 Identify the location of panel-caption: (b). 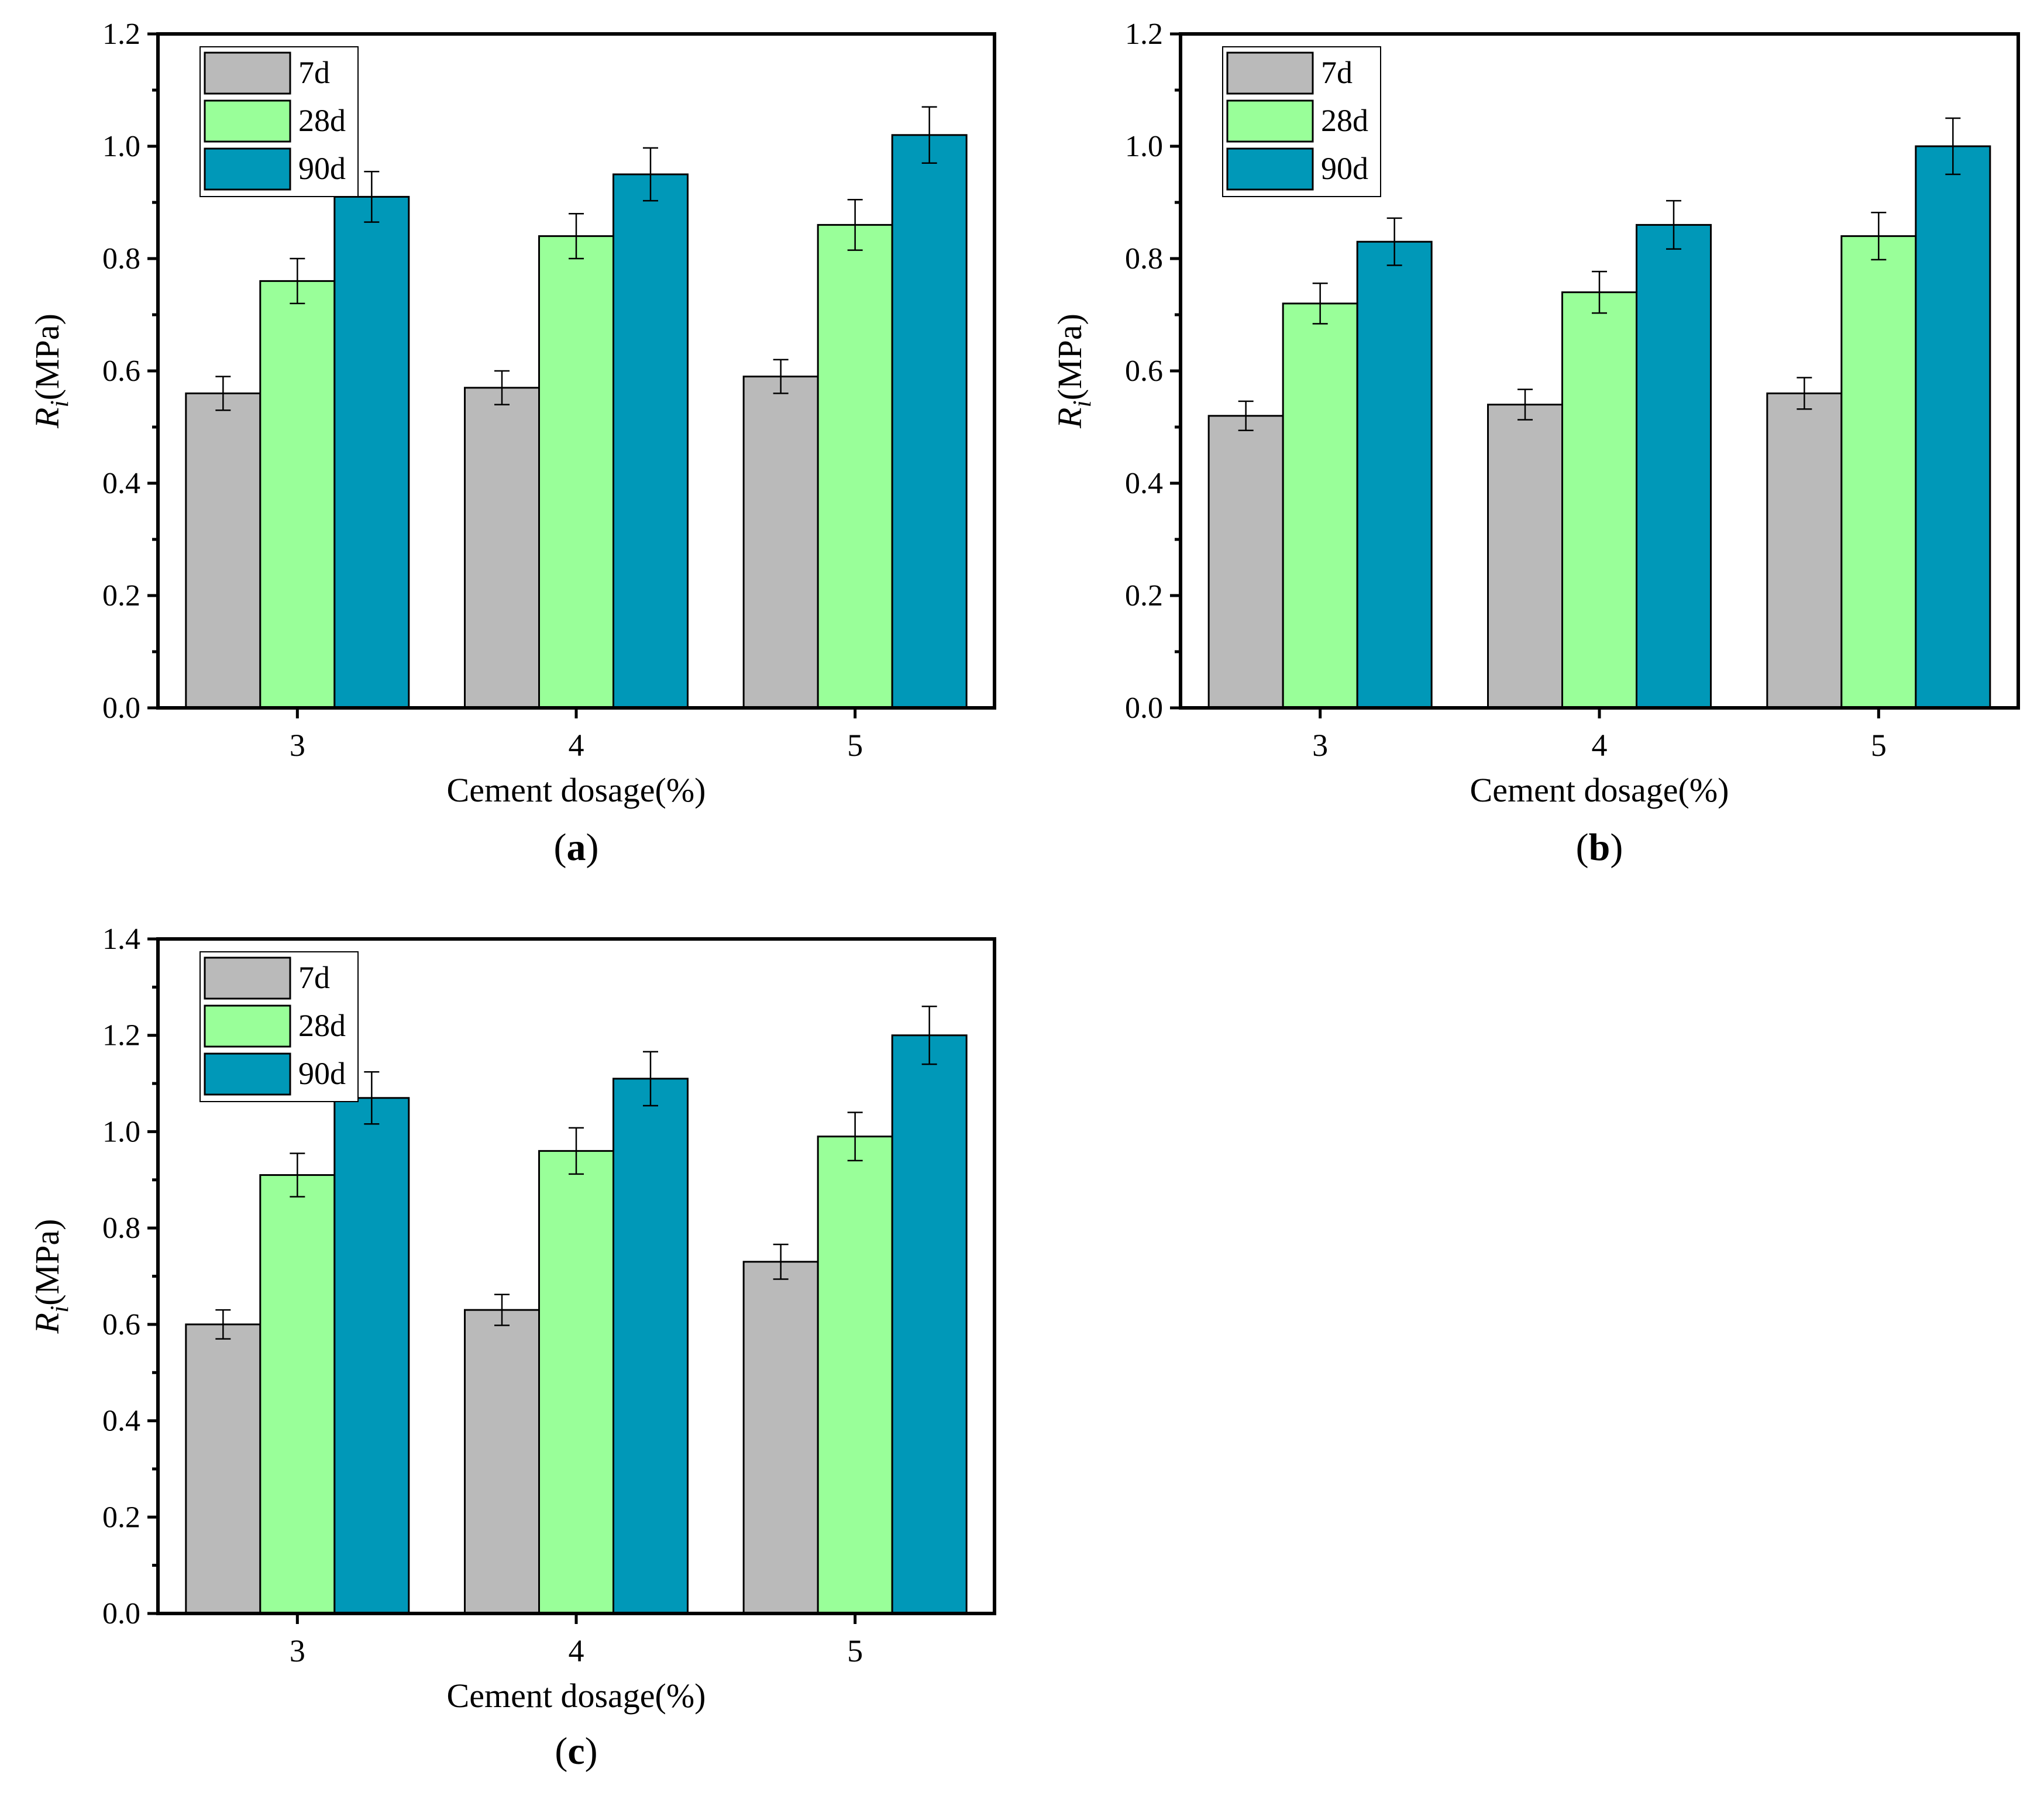
(1599, 847).